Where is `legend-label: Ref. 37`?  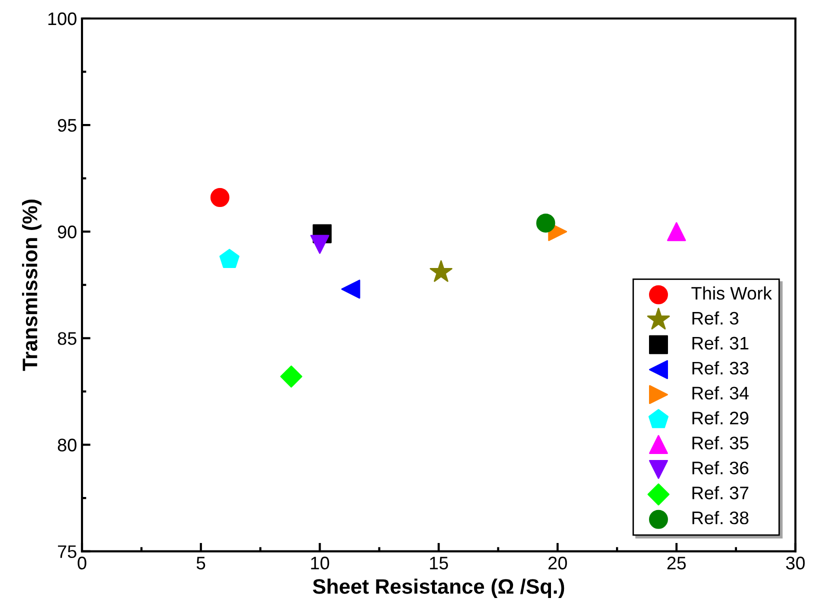
legend-label: Ref. 37 is located at coordinates (720, 493).